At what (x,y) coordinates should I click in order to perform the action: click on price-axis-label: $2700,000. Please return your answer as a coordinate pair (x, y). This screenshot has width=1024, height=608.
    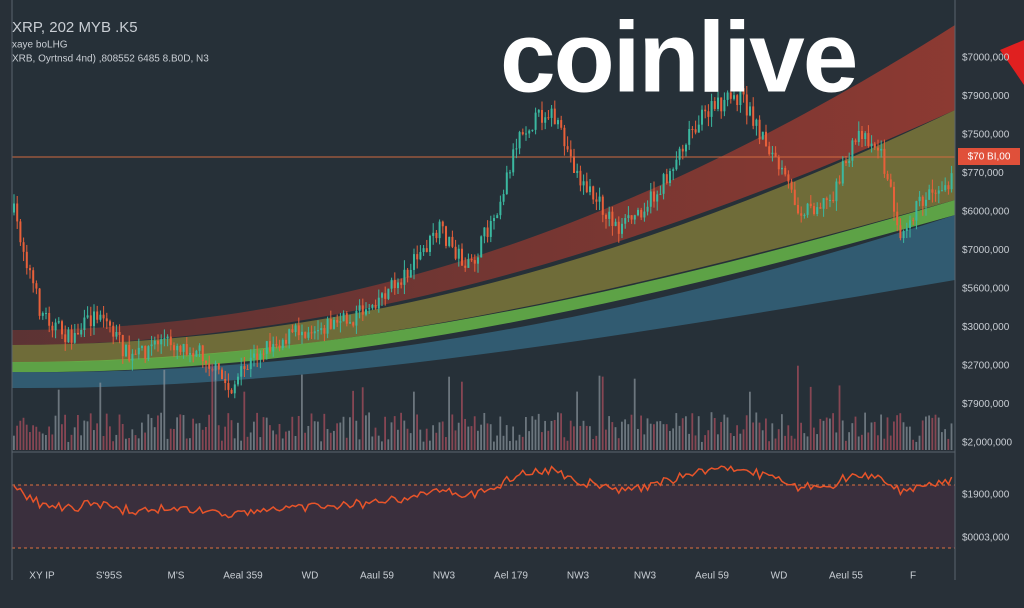
    Looking at the image, I should click on (986, 366).